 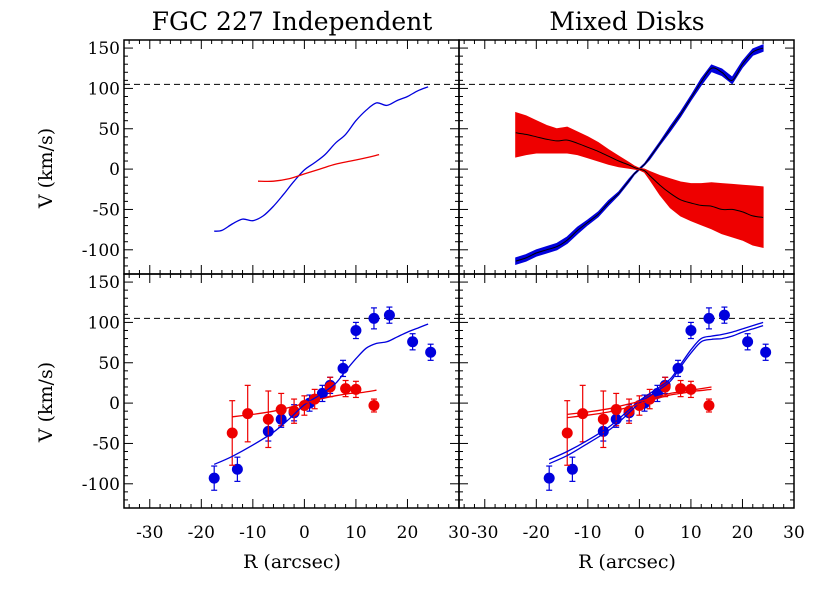 What do you see at coordinates (292, 562) in the screenshot?
I see `x-axis-label-left: R (arcsec)` at bounding box center [292, 562].